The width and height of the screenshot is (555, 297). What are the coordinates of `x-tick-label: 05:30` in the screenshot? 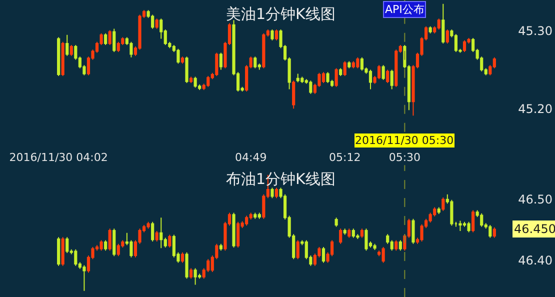 It's located at (404, 157).